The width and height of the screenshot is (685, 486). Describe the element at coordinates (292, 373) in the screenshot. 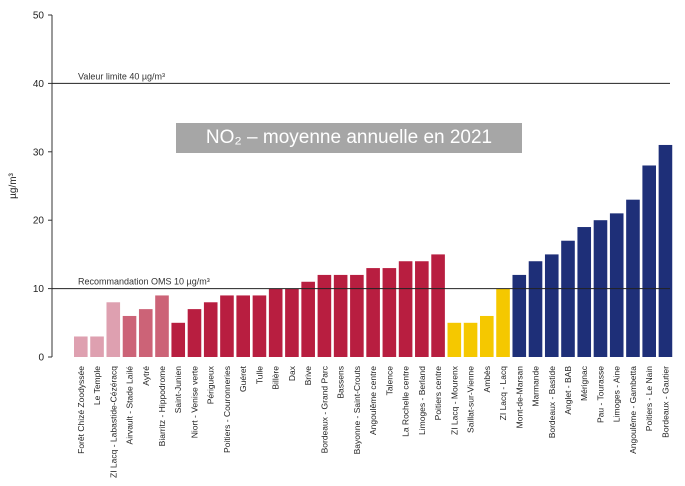

I see `x-tick-label: Dax` at that location.